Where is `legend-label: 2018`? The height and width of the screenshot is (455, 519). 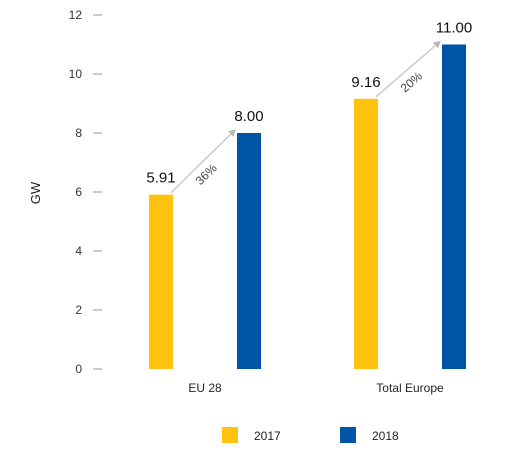 legend-label: 2018 is located at coordinates (385, 436).